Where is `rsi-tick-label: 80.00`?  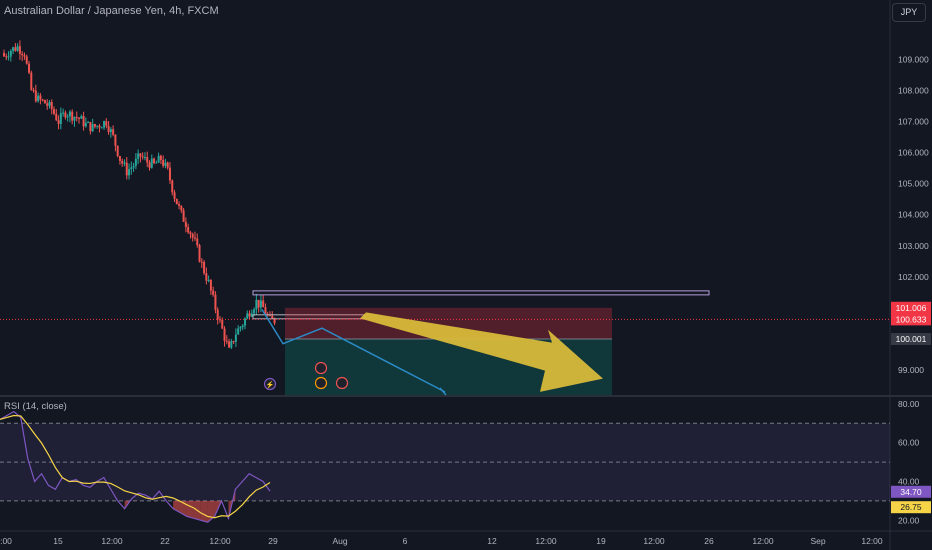
rsi-tick-label: 80.00 is located at coordinates (909, 404).